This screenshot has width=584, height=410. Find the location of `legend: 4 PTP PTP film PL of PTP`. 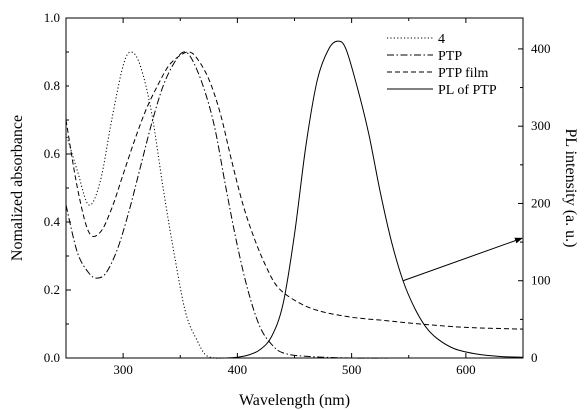

legend: 4 PTP PTP film PL of PTP is located at coordinates (442, 65).